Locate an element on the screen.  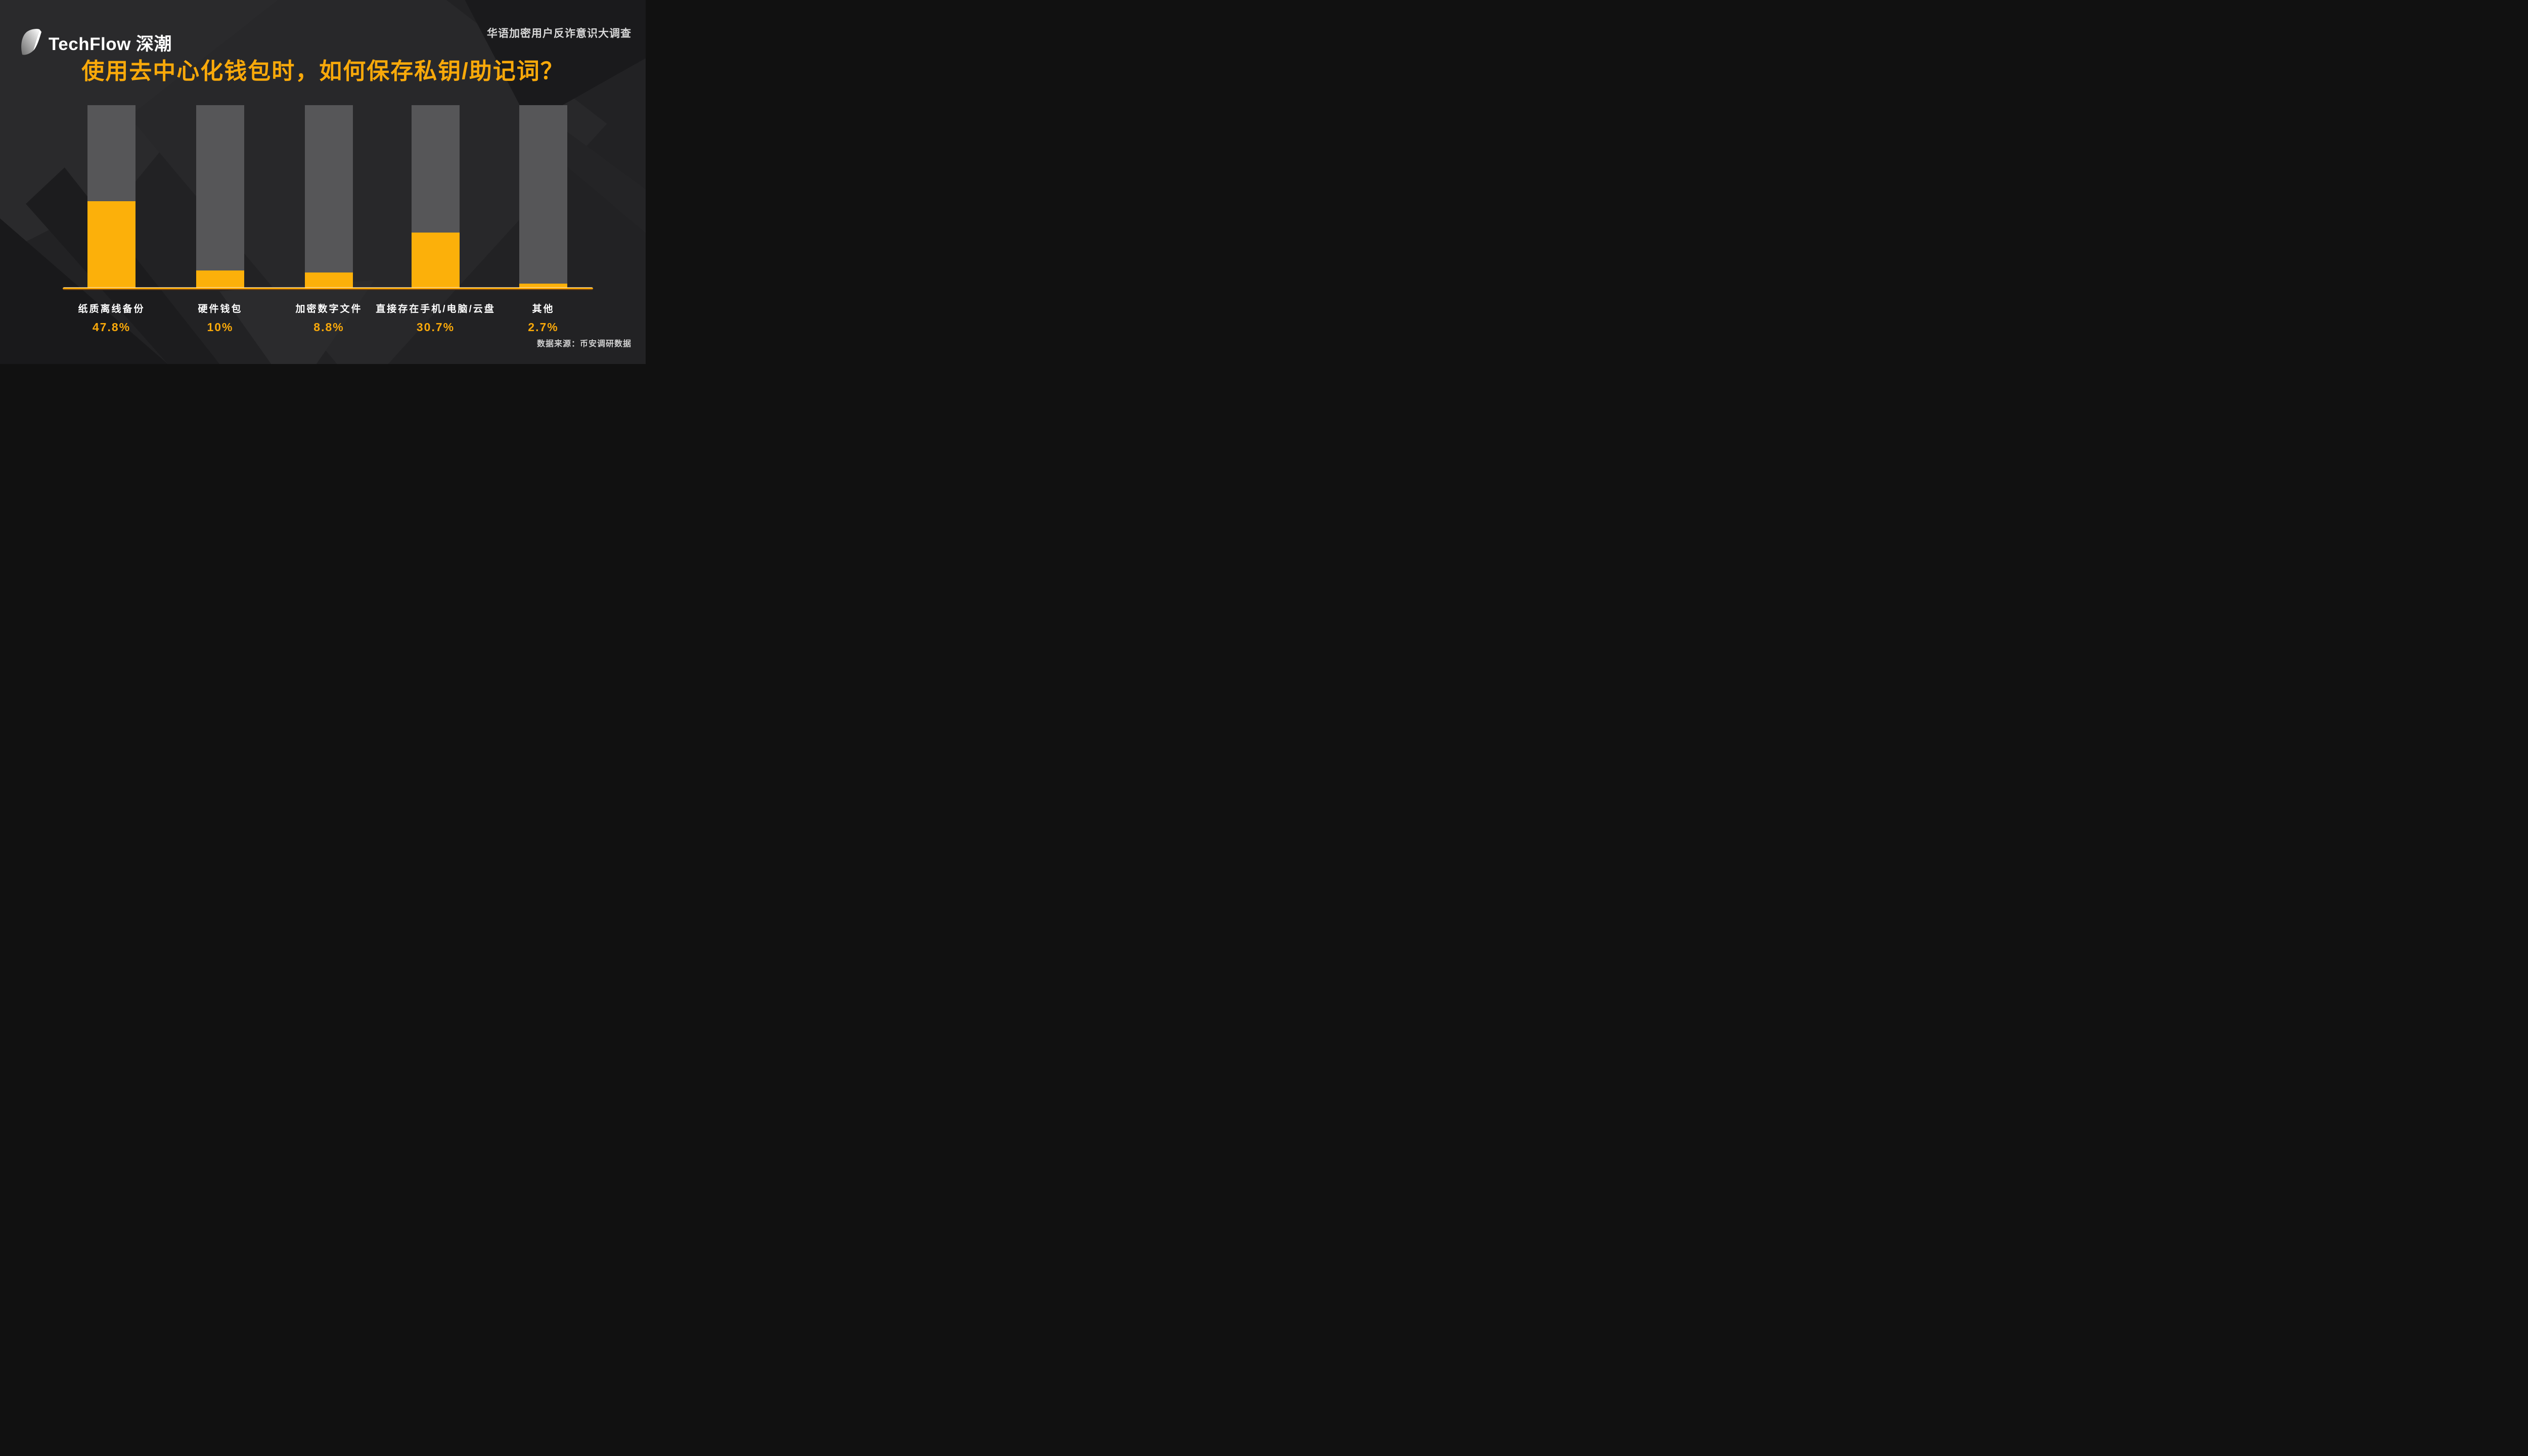
bar-category-label: 直接存在手机/电脑/云盘 is located at coordinates (436, 309).